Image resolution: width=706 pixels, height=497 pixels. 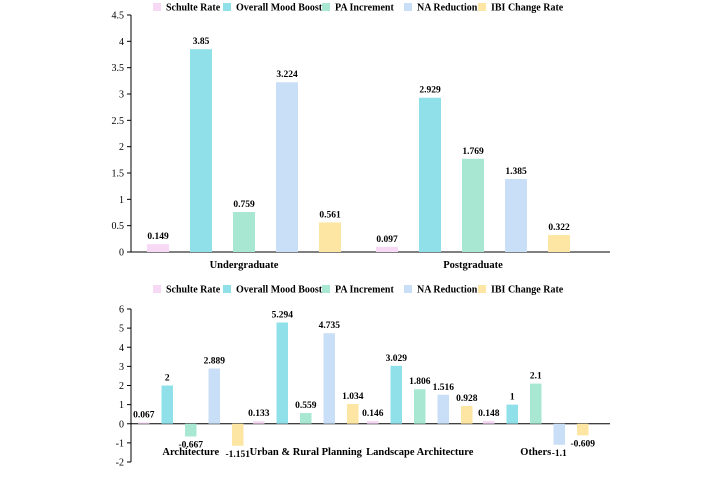 I want to click on data-label: 3.85, so click(x=201, y=42).